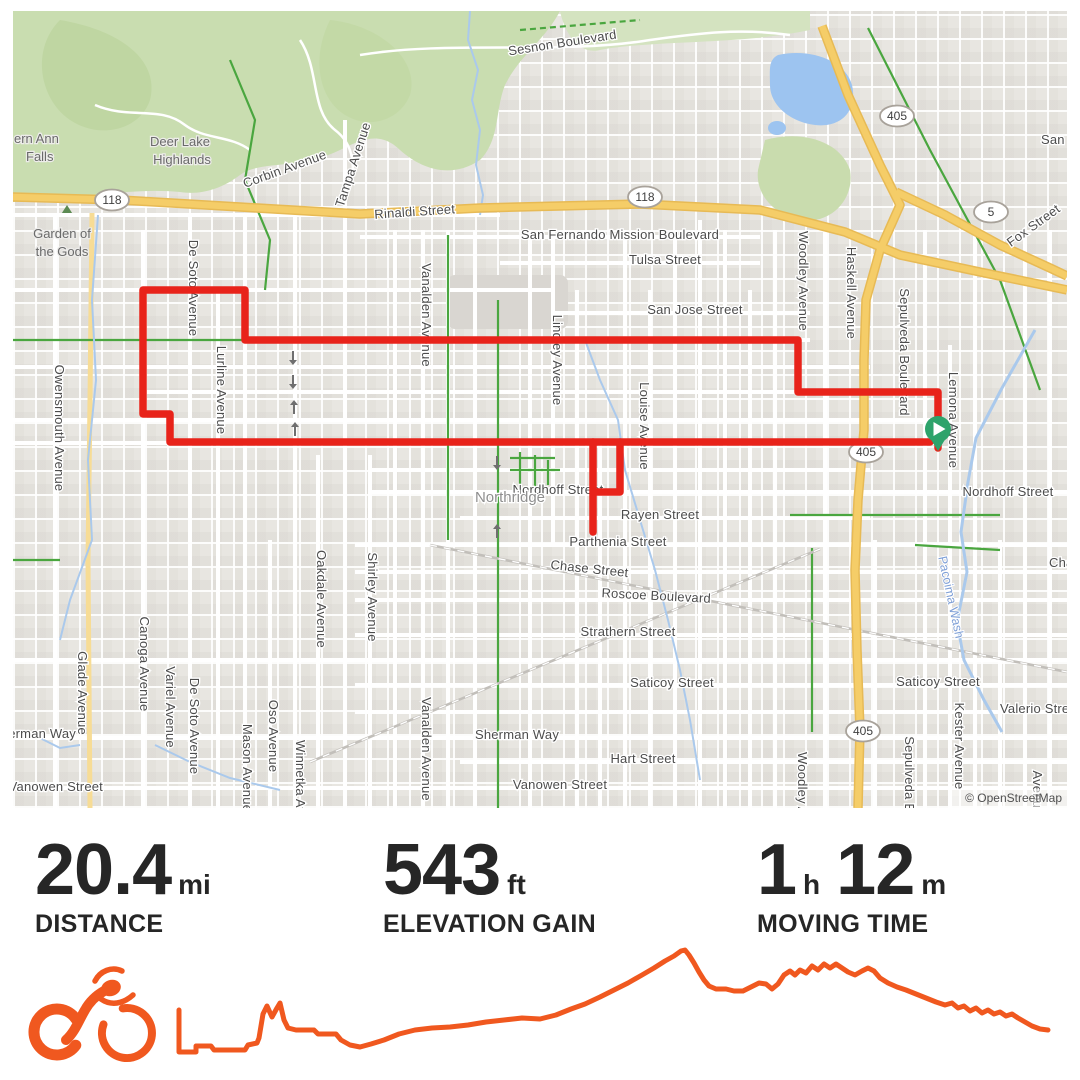 The image size is (1080, 1080). Describe the element at coordinates (36, 138) in the screenshot. I see `street-label: ern Ann` at that location.